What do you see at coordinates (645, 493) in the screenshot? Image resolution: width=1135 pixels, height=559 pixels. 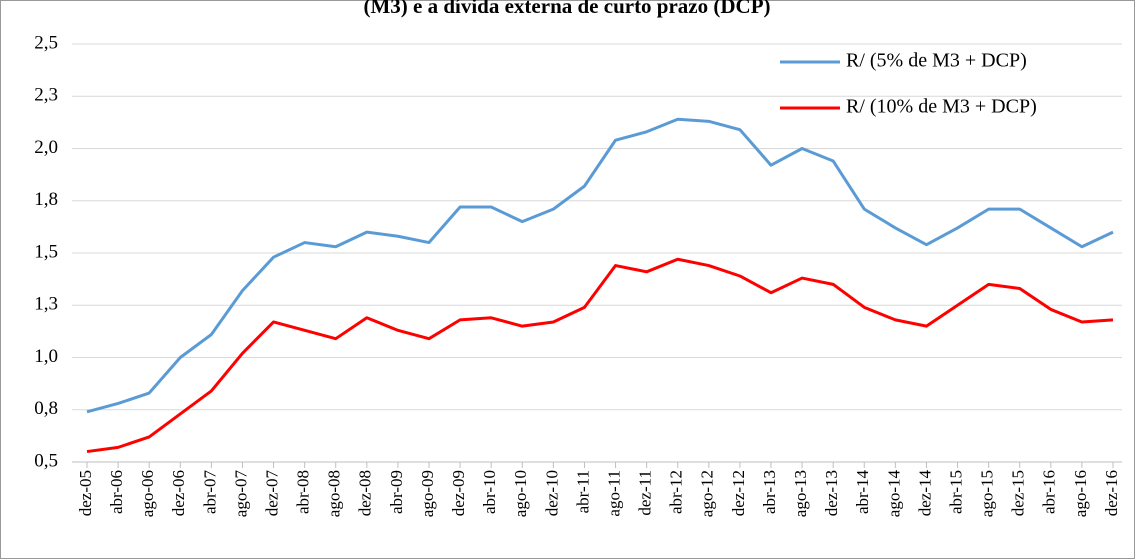 I see `x-tick-label: dez-11` at bounding box center [645, 493].